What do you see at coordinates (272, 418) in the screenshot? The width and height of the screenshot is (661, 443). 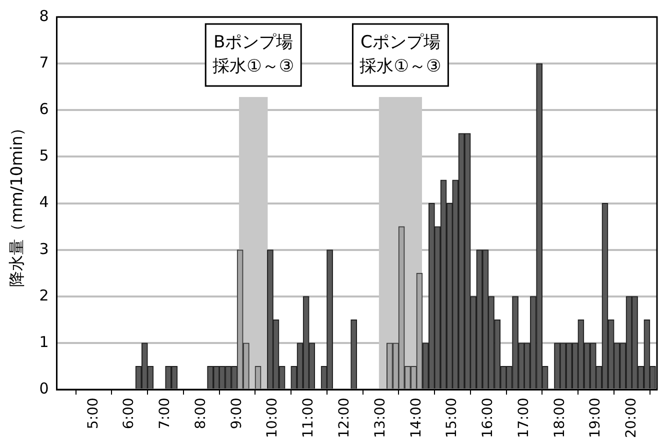 I see `x-tick-label: 10:00` at bounding box center [272, 418].